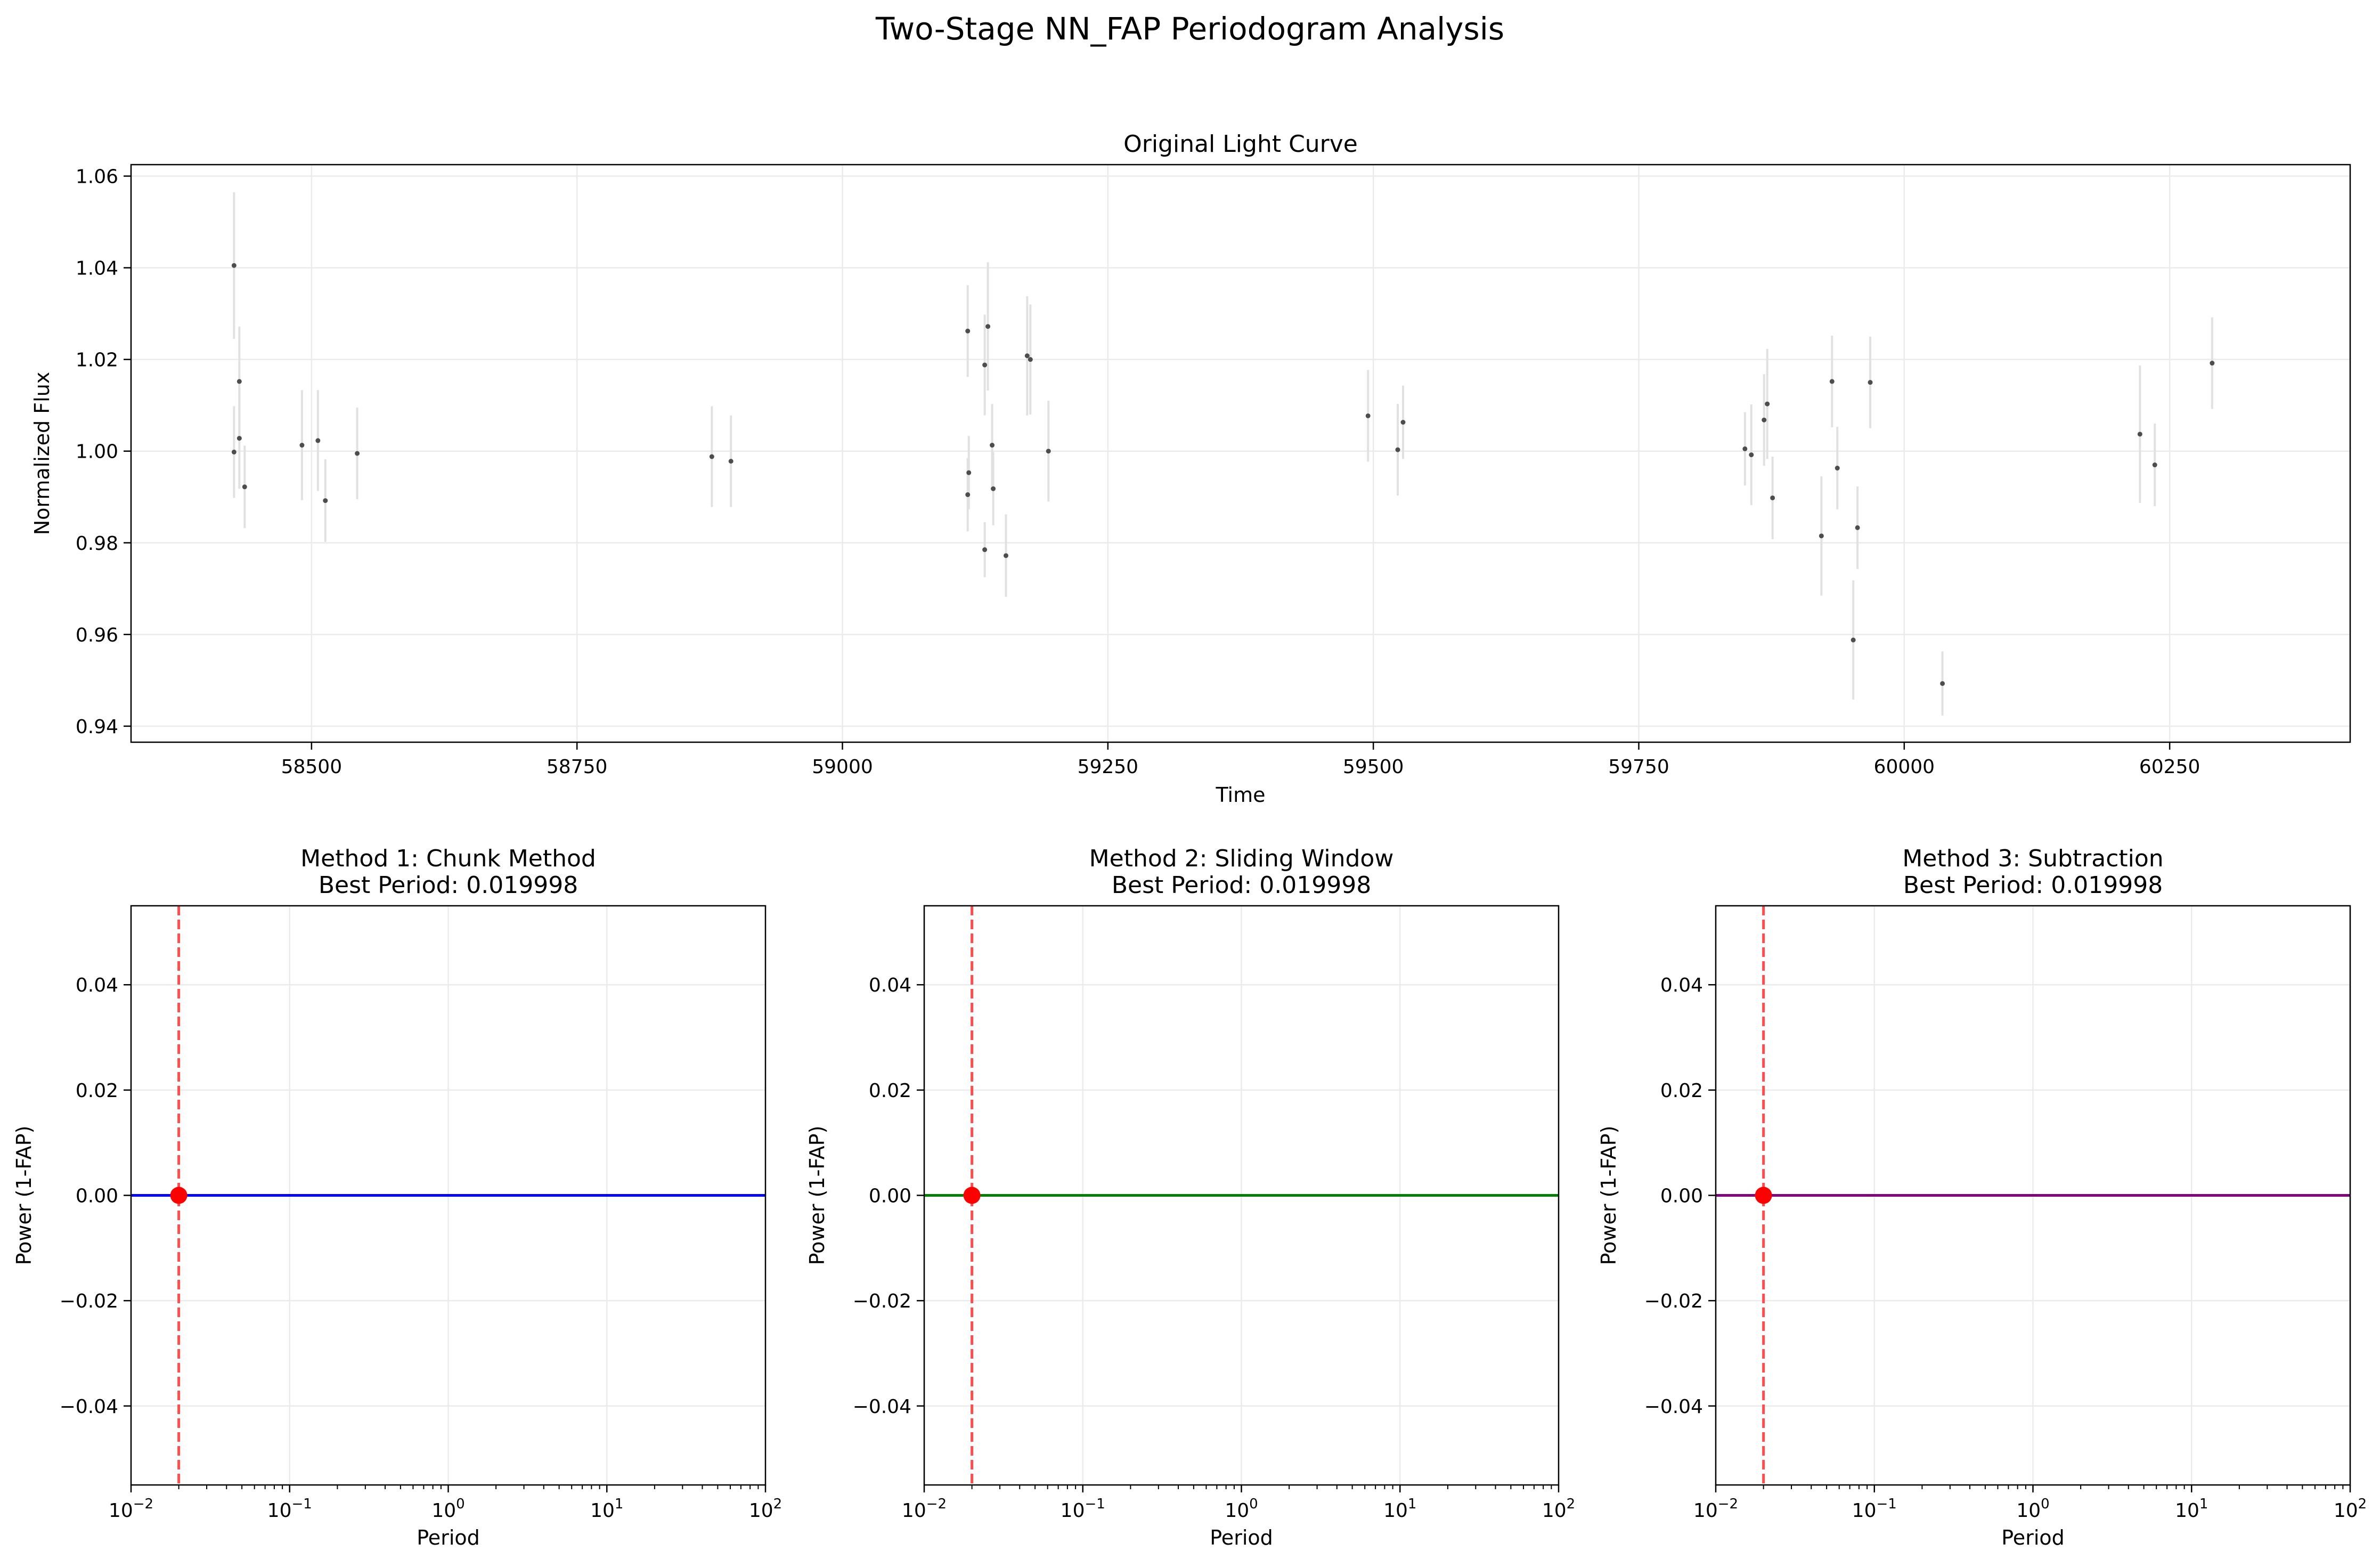  What do you see at coordinates (97, 452) in the screenshot?
I see `y-tick-label: 1.00` at bounding box center [97, 452].